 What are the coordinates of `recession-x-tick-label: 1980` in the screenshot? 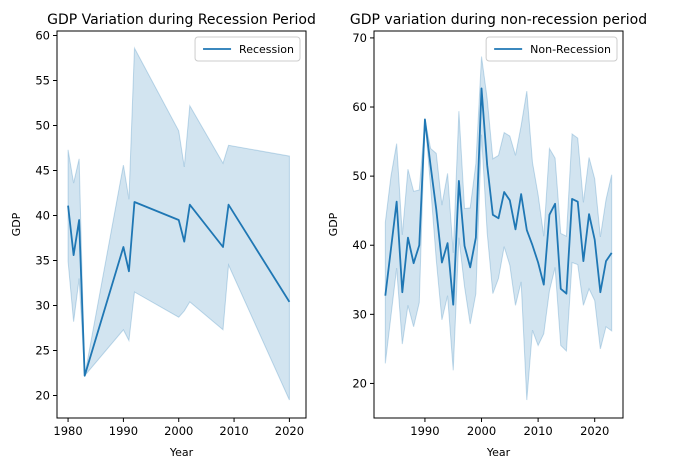 It's located at (67, 431).